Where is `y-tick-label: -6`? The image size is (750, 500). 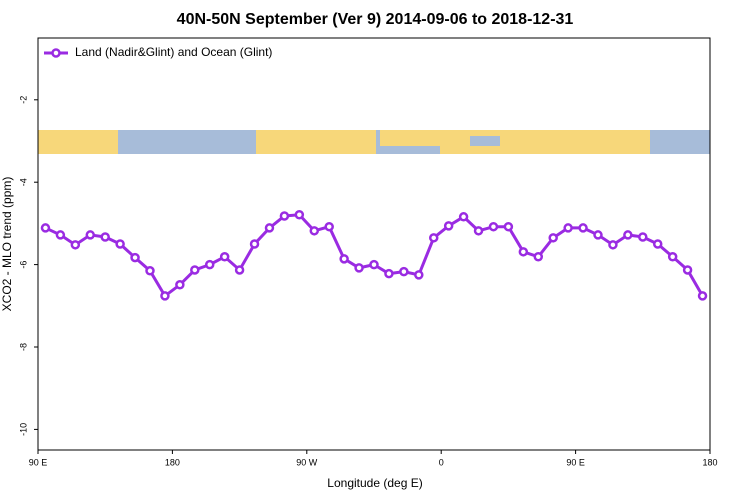 y-tick-label: -6 is located at coordinates (23, 265).